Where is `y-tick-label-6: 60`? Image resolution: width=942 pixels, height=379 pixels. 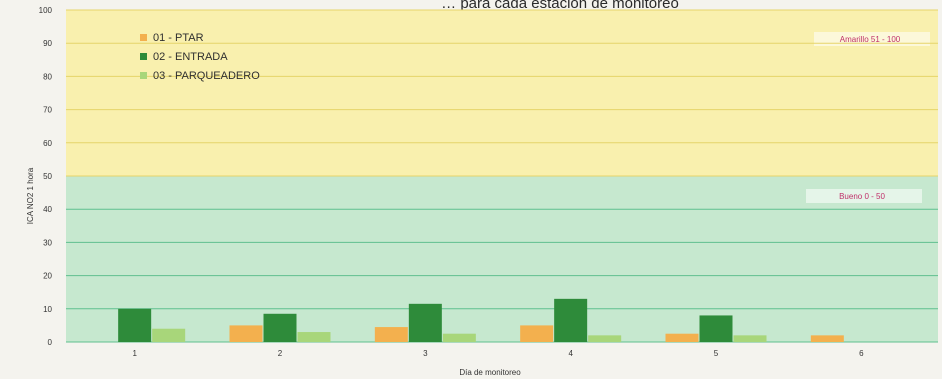 y-tick-label-6: 60 is located at coordinates (47, 143).